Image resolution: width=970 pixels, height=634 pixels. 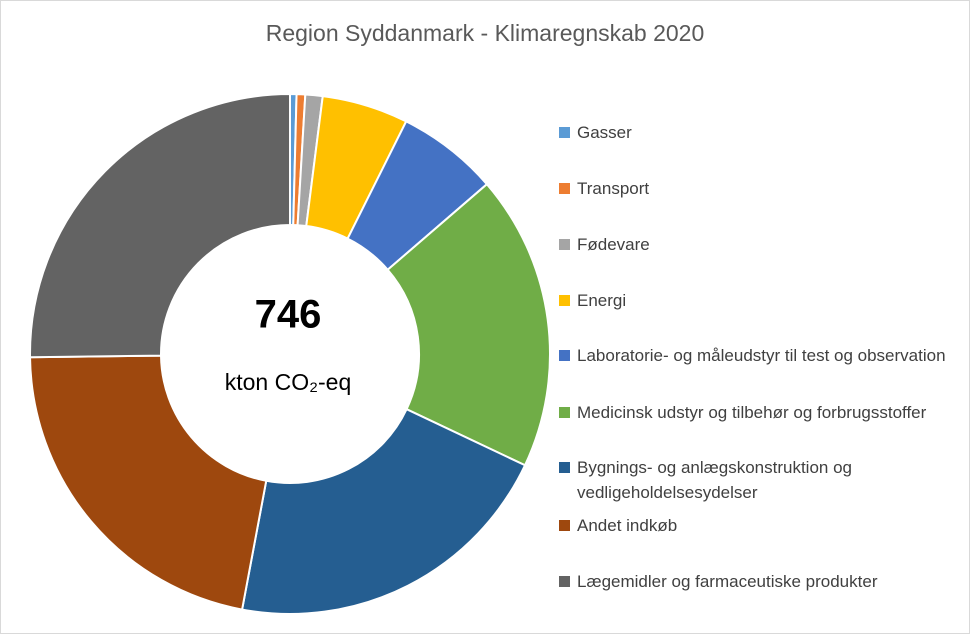 What do you see at coordinates (613, 188) in the screenshot?
I see `legend-label: Transport` at bounding box center [613, 188].